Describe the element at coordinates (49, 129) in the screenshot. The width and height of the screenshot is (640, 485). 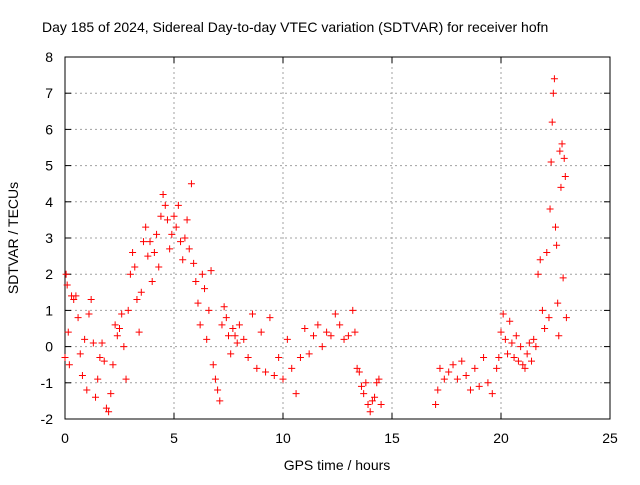
I see `y-tick-label: 6` at that location.